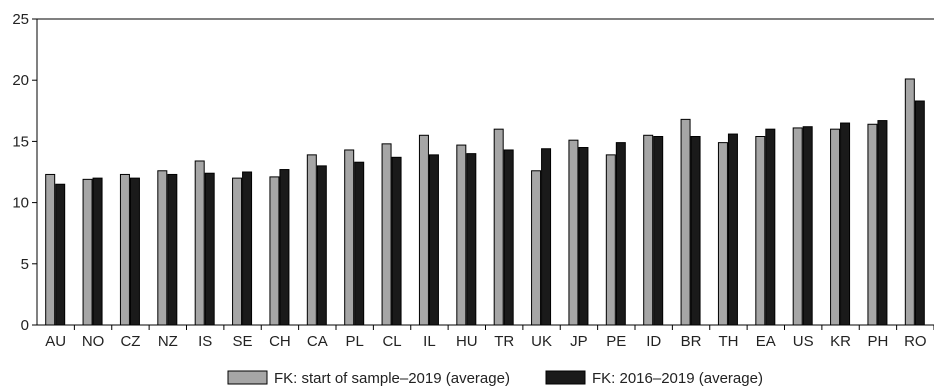 The width and height of the screenshot is (934, 388). What do you see at coordinates (677, 378) in the screenshot?
I see `legend-label-series-2: FK: 2016–2019 (average)` at bounding box center [677, 378].